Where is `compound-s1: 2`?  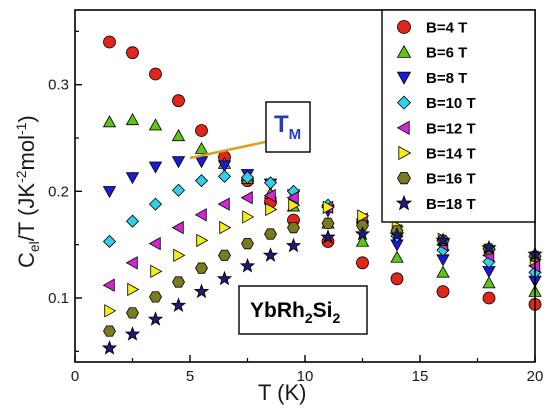 compound-s1: 2 is located at coordinates (309, 318).